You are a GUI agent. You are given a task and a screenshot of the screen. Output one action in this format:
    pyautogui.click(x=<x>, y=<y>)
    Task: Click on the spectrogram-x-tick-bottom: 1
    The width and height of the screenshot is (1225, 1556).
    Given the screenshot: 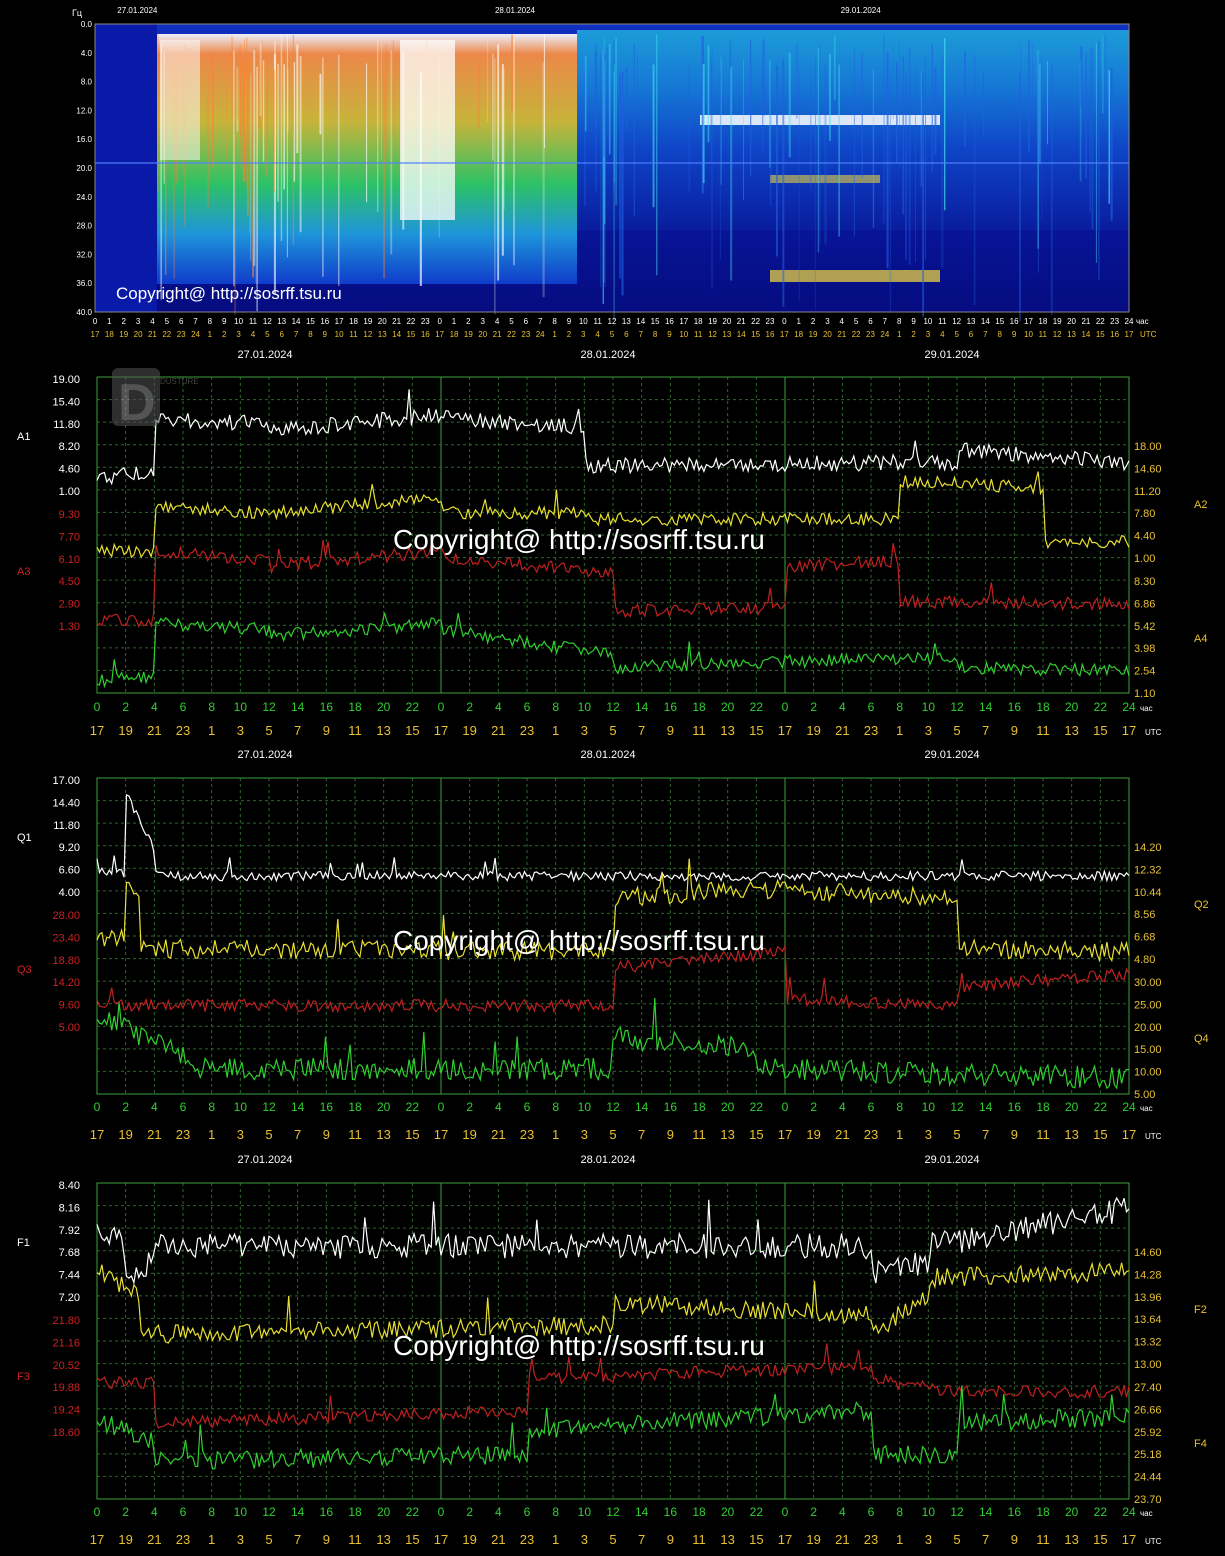 What is the action you would take?
    pyautogui.click(x=554, y=334)
    